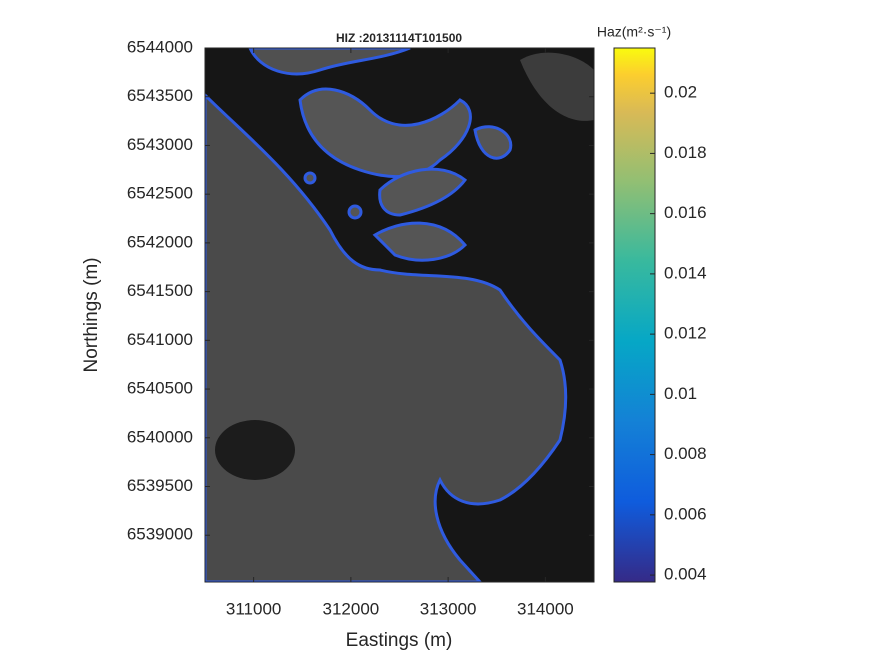  Describe the element at coordinates (160, 339) in the screenshot. I see `y-tick-label: 6541000` at that location.